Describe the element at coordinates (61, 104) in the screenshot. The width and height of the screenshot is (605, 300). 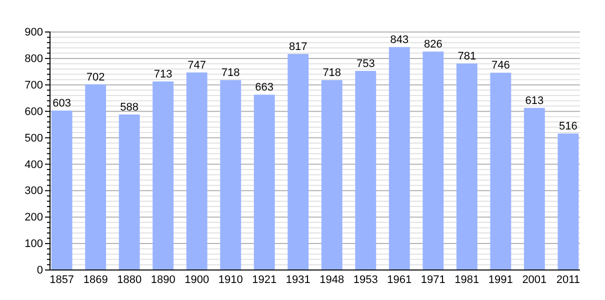
I see `data-label: 603` at that location.